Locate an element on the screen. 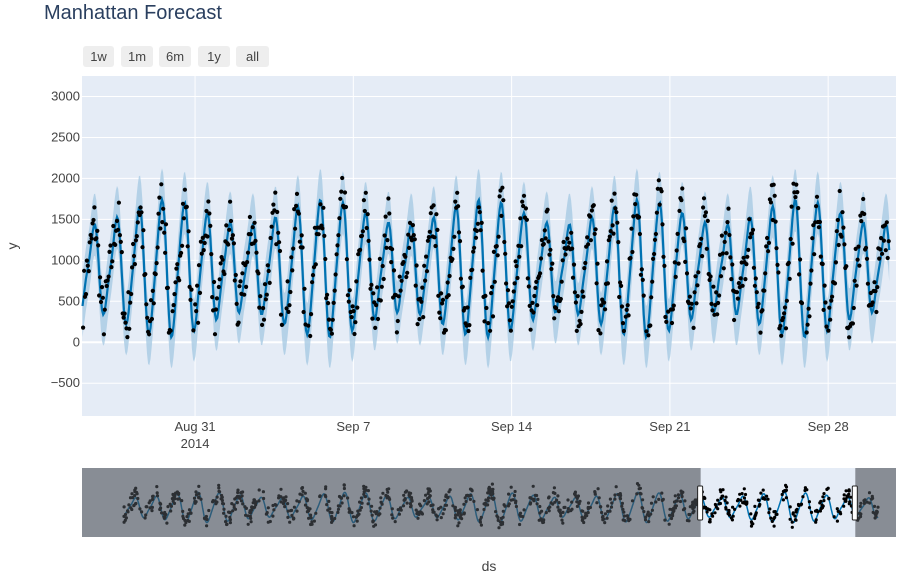 The height and width of the screenshot is (583, 902). range-button-all: all is located at coordinates (252, 56).